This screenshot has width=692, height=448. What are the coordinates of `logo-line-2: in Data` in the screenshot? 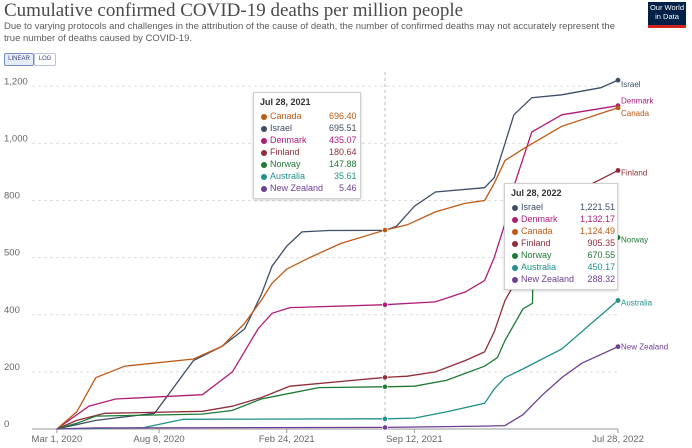 It's located at (667, 16).